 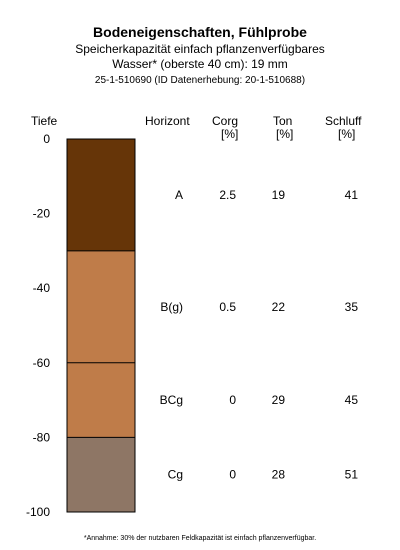 I want to click on depth-tick-label: -60, so click(x=42, y=363).